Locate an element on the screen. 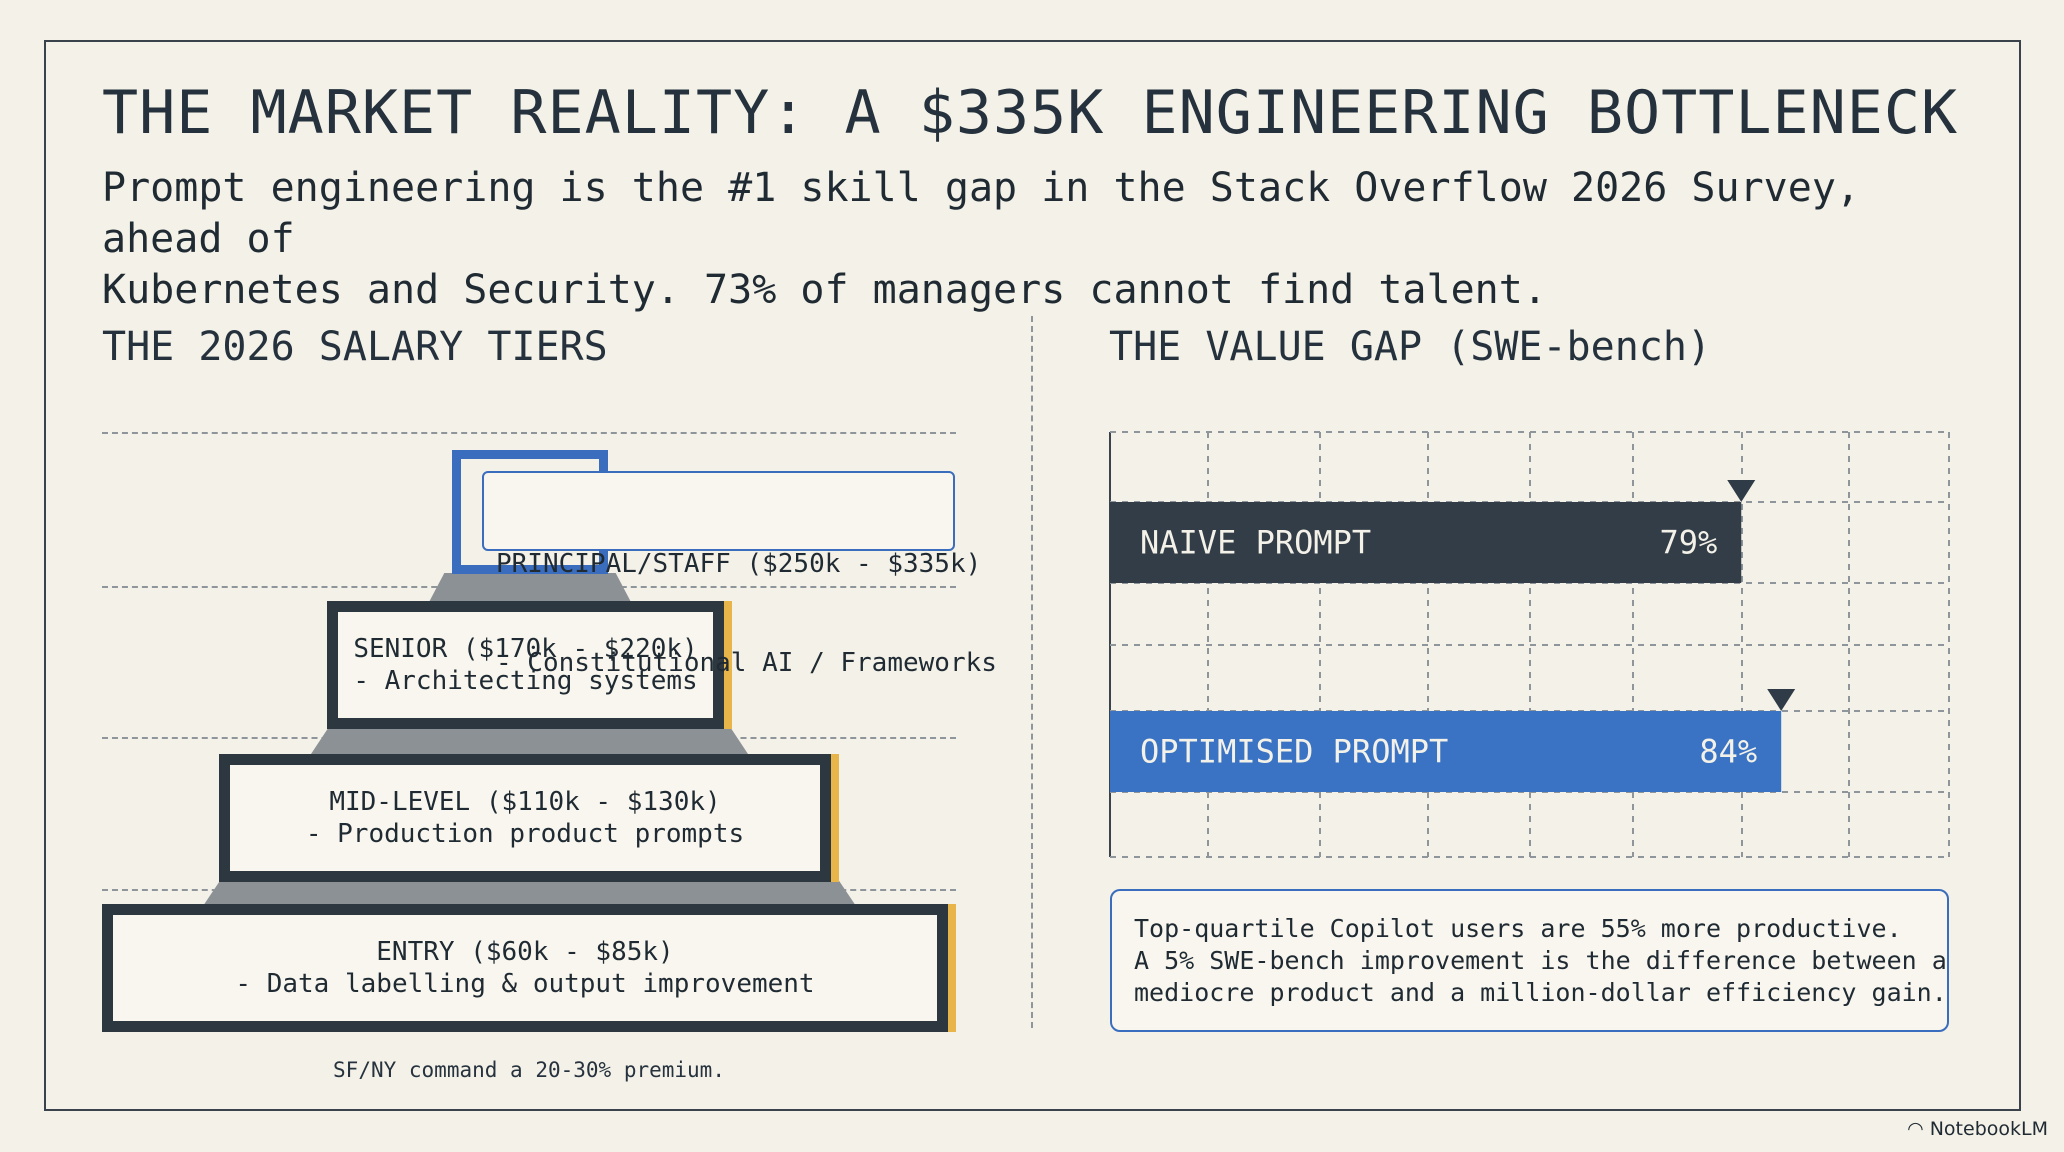 This screenshot has height=1152, width=2064. salary-premium-note: SF/NY command a 20-30% premium. is located at coordinates (529, 1070).